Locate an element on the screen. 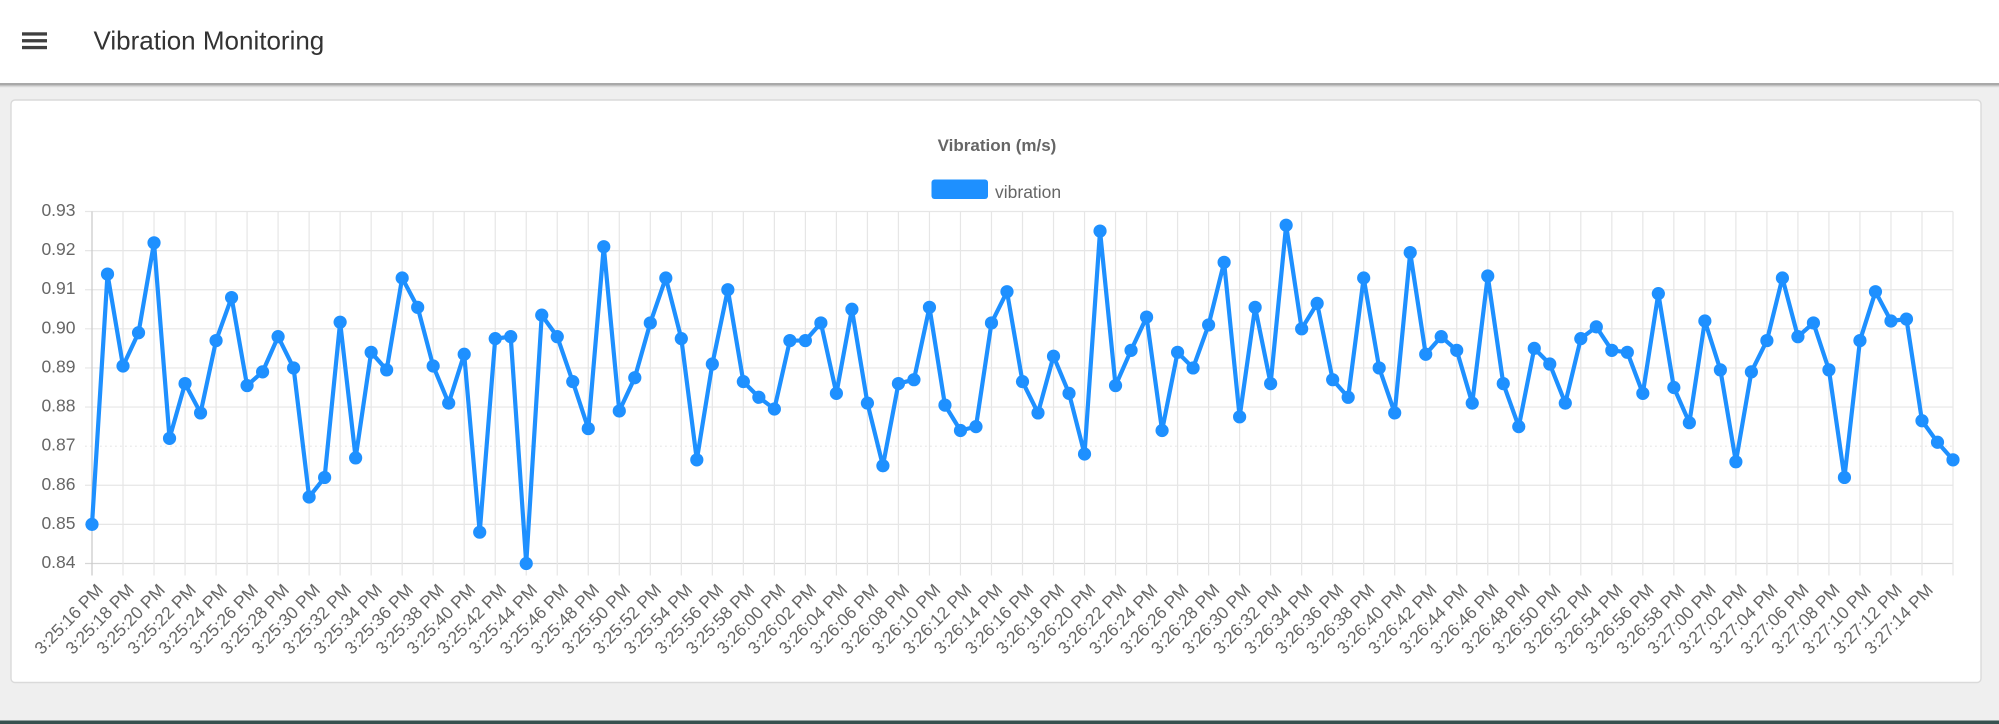 The image size is (1999, 724). svg-text: 0.93 is located at coordinates (58, 210).